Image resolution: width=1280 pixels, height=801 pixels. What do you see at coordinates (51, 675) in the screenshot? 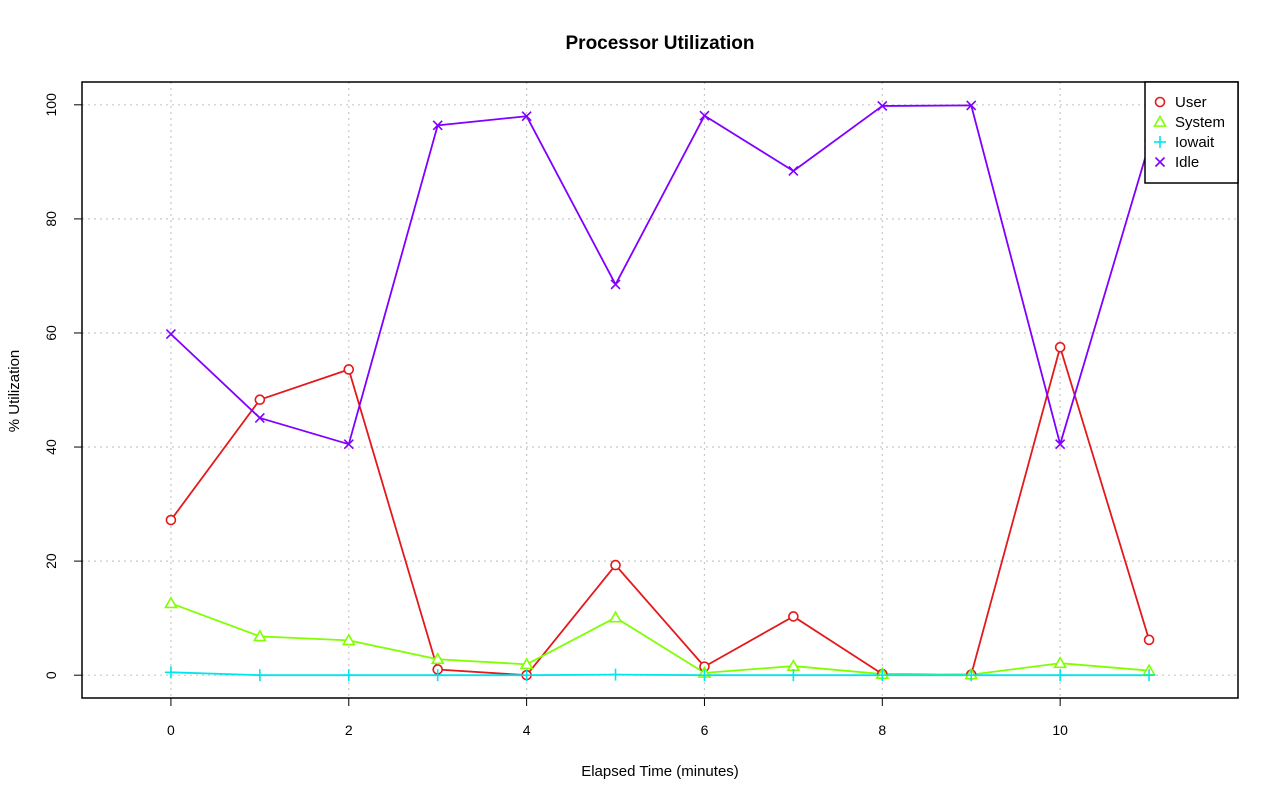
I see `y-tick-label: 0` at bounding box center [51, 675].